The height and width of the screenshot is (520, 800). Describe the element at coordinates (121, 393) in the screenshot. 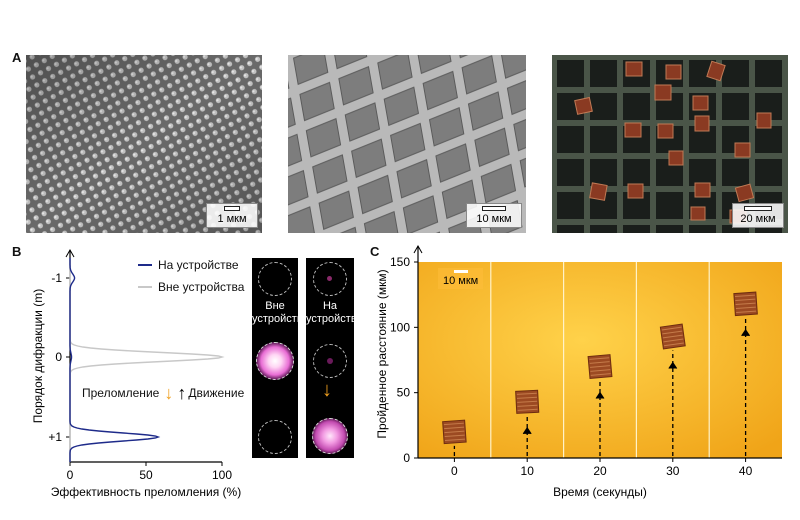

I see `refraction-label: Преломление` at that location.